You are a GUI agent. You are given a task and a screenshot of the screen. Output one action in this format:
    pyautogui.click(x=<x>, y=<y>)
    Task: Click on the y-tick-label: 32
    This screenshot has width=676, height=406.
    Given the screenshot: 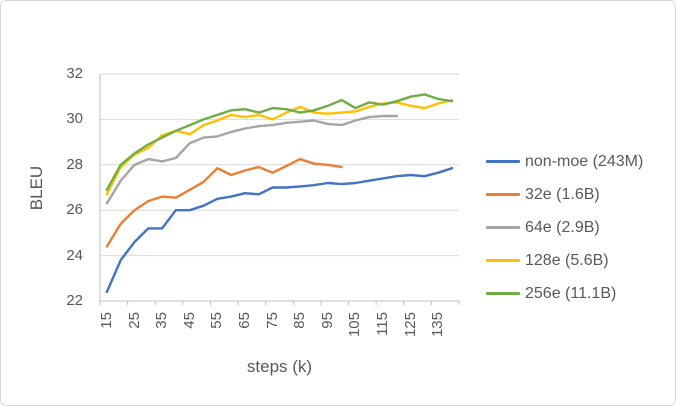 What is the action you would take?
    pyautogui.click(x=74, y=73)
    